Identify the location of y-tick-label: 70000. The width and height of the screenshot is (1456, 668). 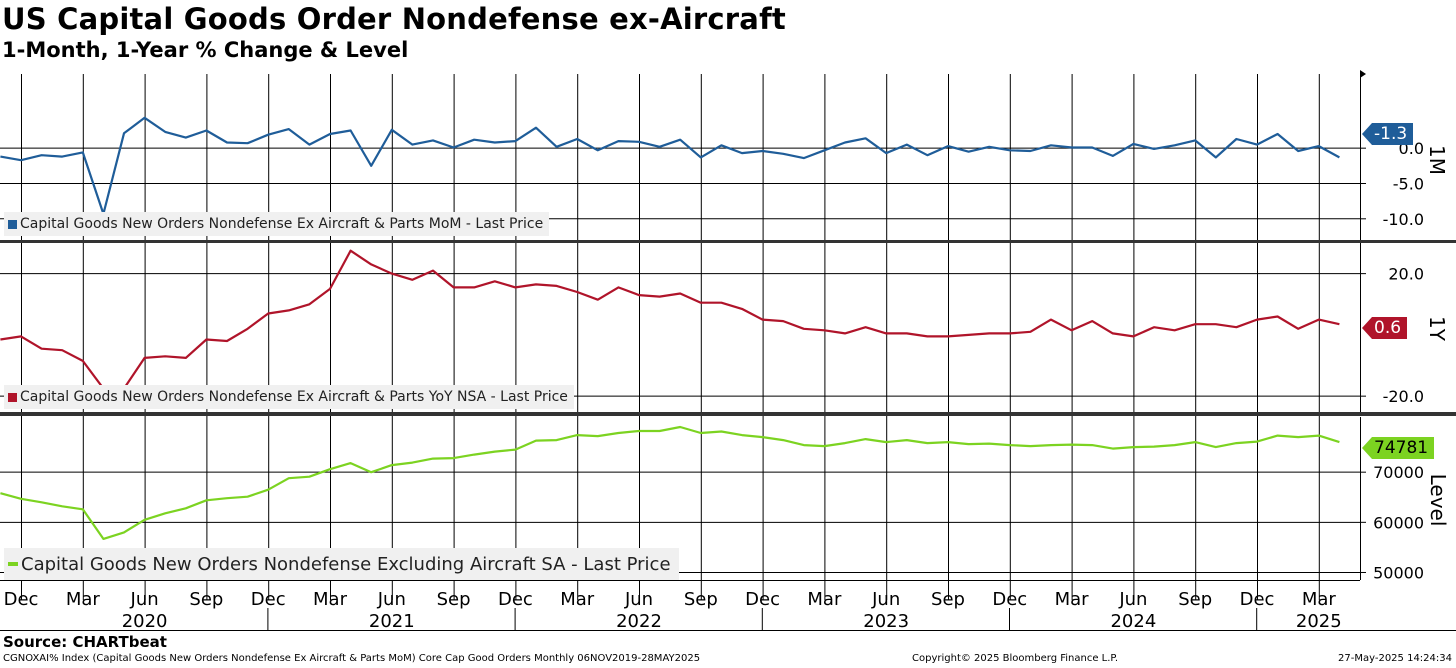
(1398, 472).